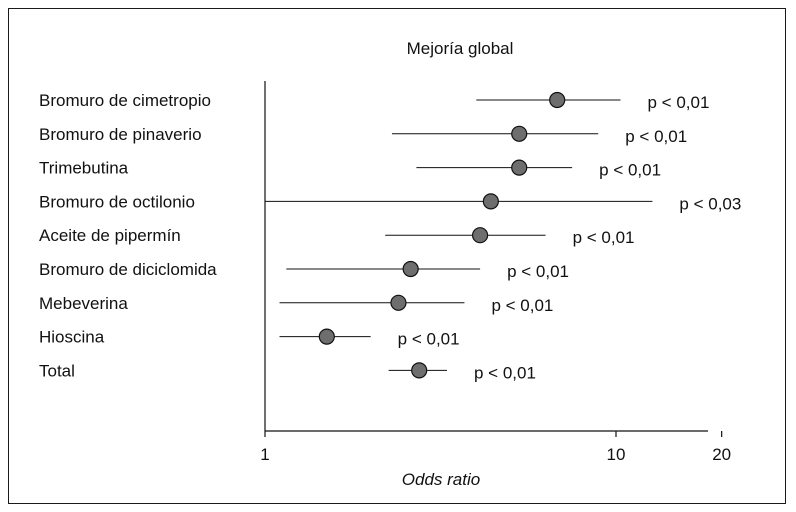 This screenshot has width=796, height=512. Describe the element at coordinates (616, 454) in the screenshot. I see `x-tick-label: 10` at that location.